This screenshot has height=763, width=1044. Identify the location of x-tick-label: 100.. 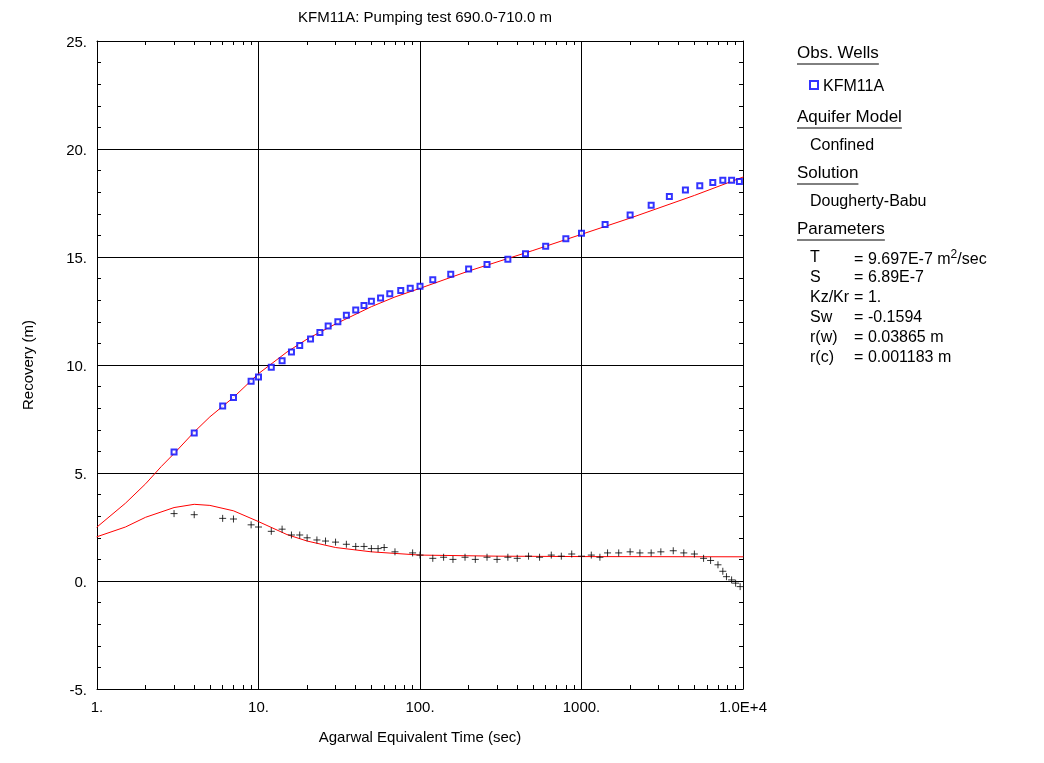
(420, 706).